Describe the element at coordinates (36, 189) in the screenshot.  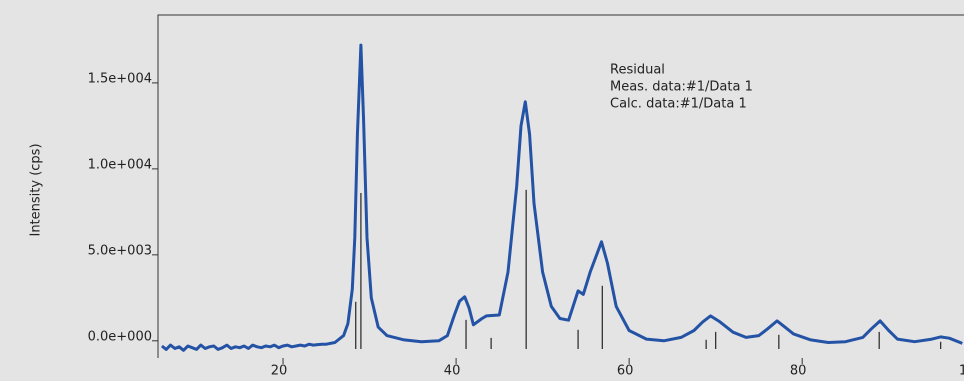
I see `y-axis-label: Intensity (cps)` at that location.